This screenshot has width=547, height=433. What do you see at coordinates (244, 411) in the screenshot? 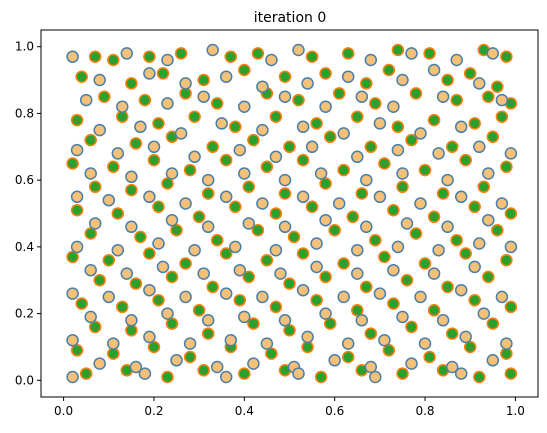
I see `x-tick-label: 0.4` at bounding box center [244, 411].